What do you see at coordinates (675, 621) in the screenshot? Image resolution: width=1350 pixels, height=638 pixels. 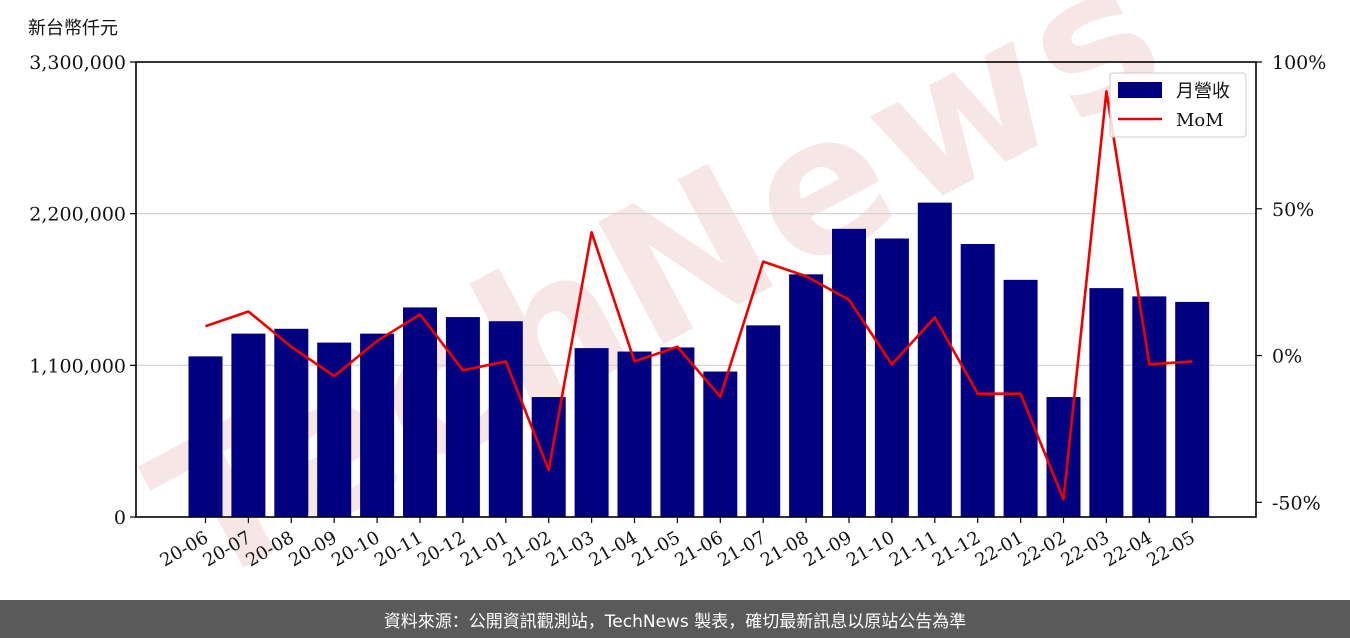 I see `source-text: 資料來源：公開資訊觀測站，TechNews 製表，確切最新訊息以原站公告為準` at bounding box center [675, 621].